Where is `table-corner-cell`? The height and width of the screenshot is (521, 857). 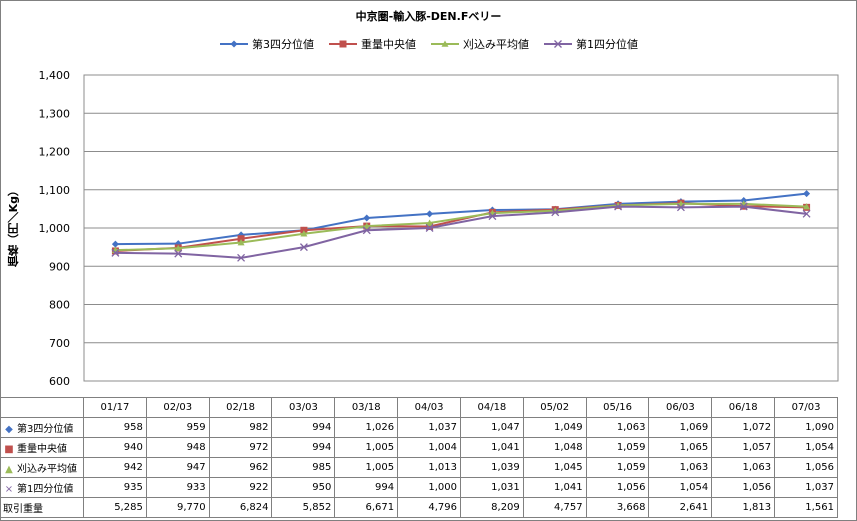
table-corner-cell is located at coordinates (42, 407).